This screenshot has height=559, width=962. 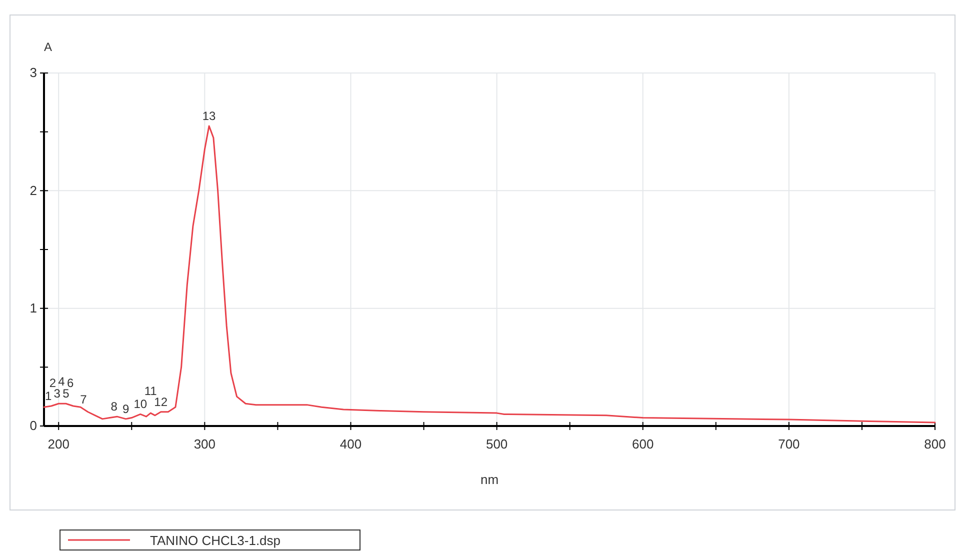 I want to click on y-tick-label: 2, so click(x=33, y=190).